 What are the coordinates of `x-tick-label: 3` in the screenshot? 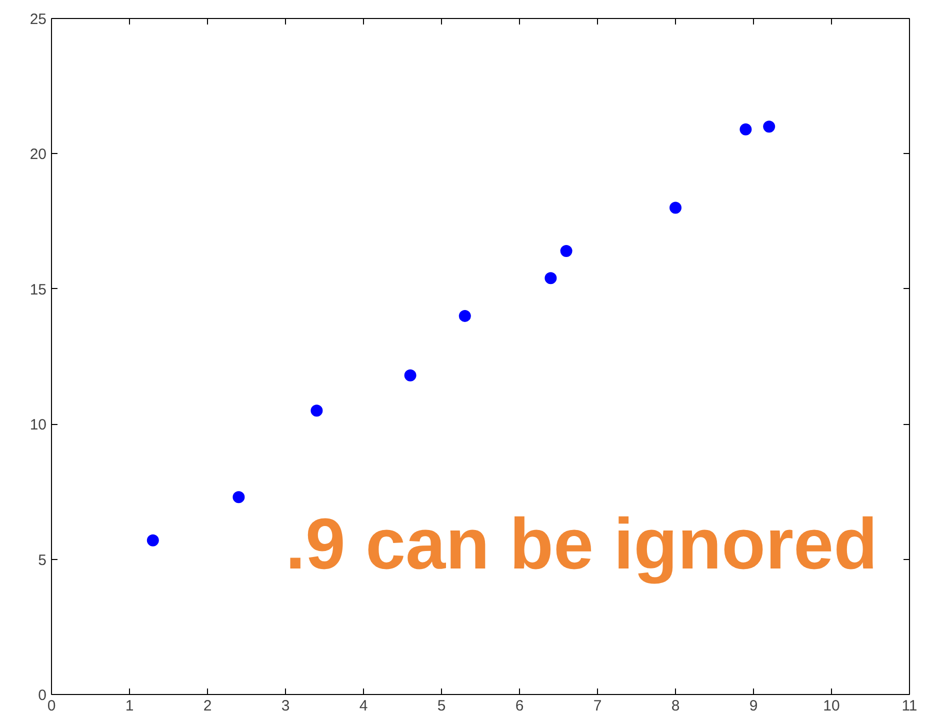 It's located at (285, 706).